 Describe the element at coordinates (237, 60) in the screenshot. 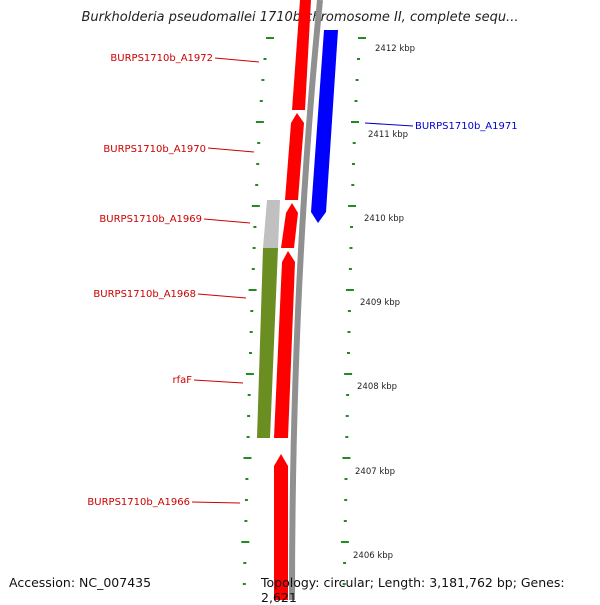

I see `leader-line-a1972` at that location.